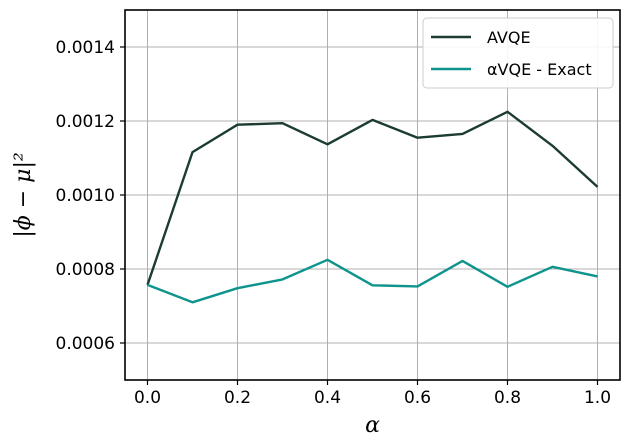  I want to click on y-tick-label: 0.0008, so click(85, 270).